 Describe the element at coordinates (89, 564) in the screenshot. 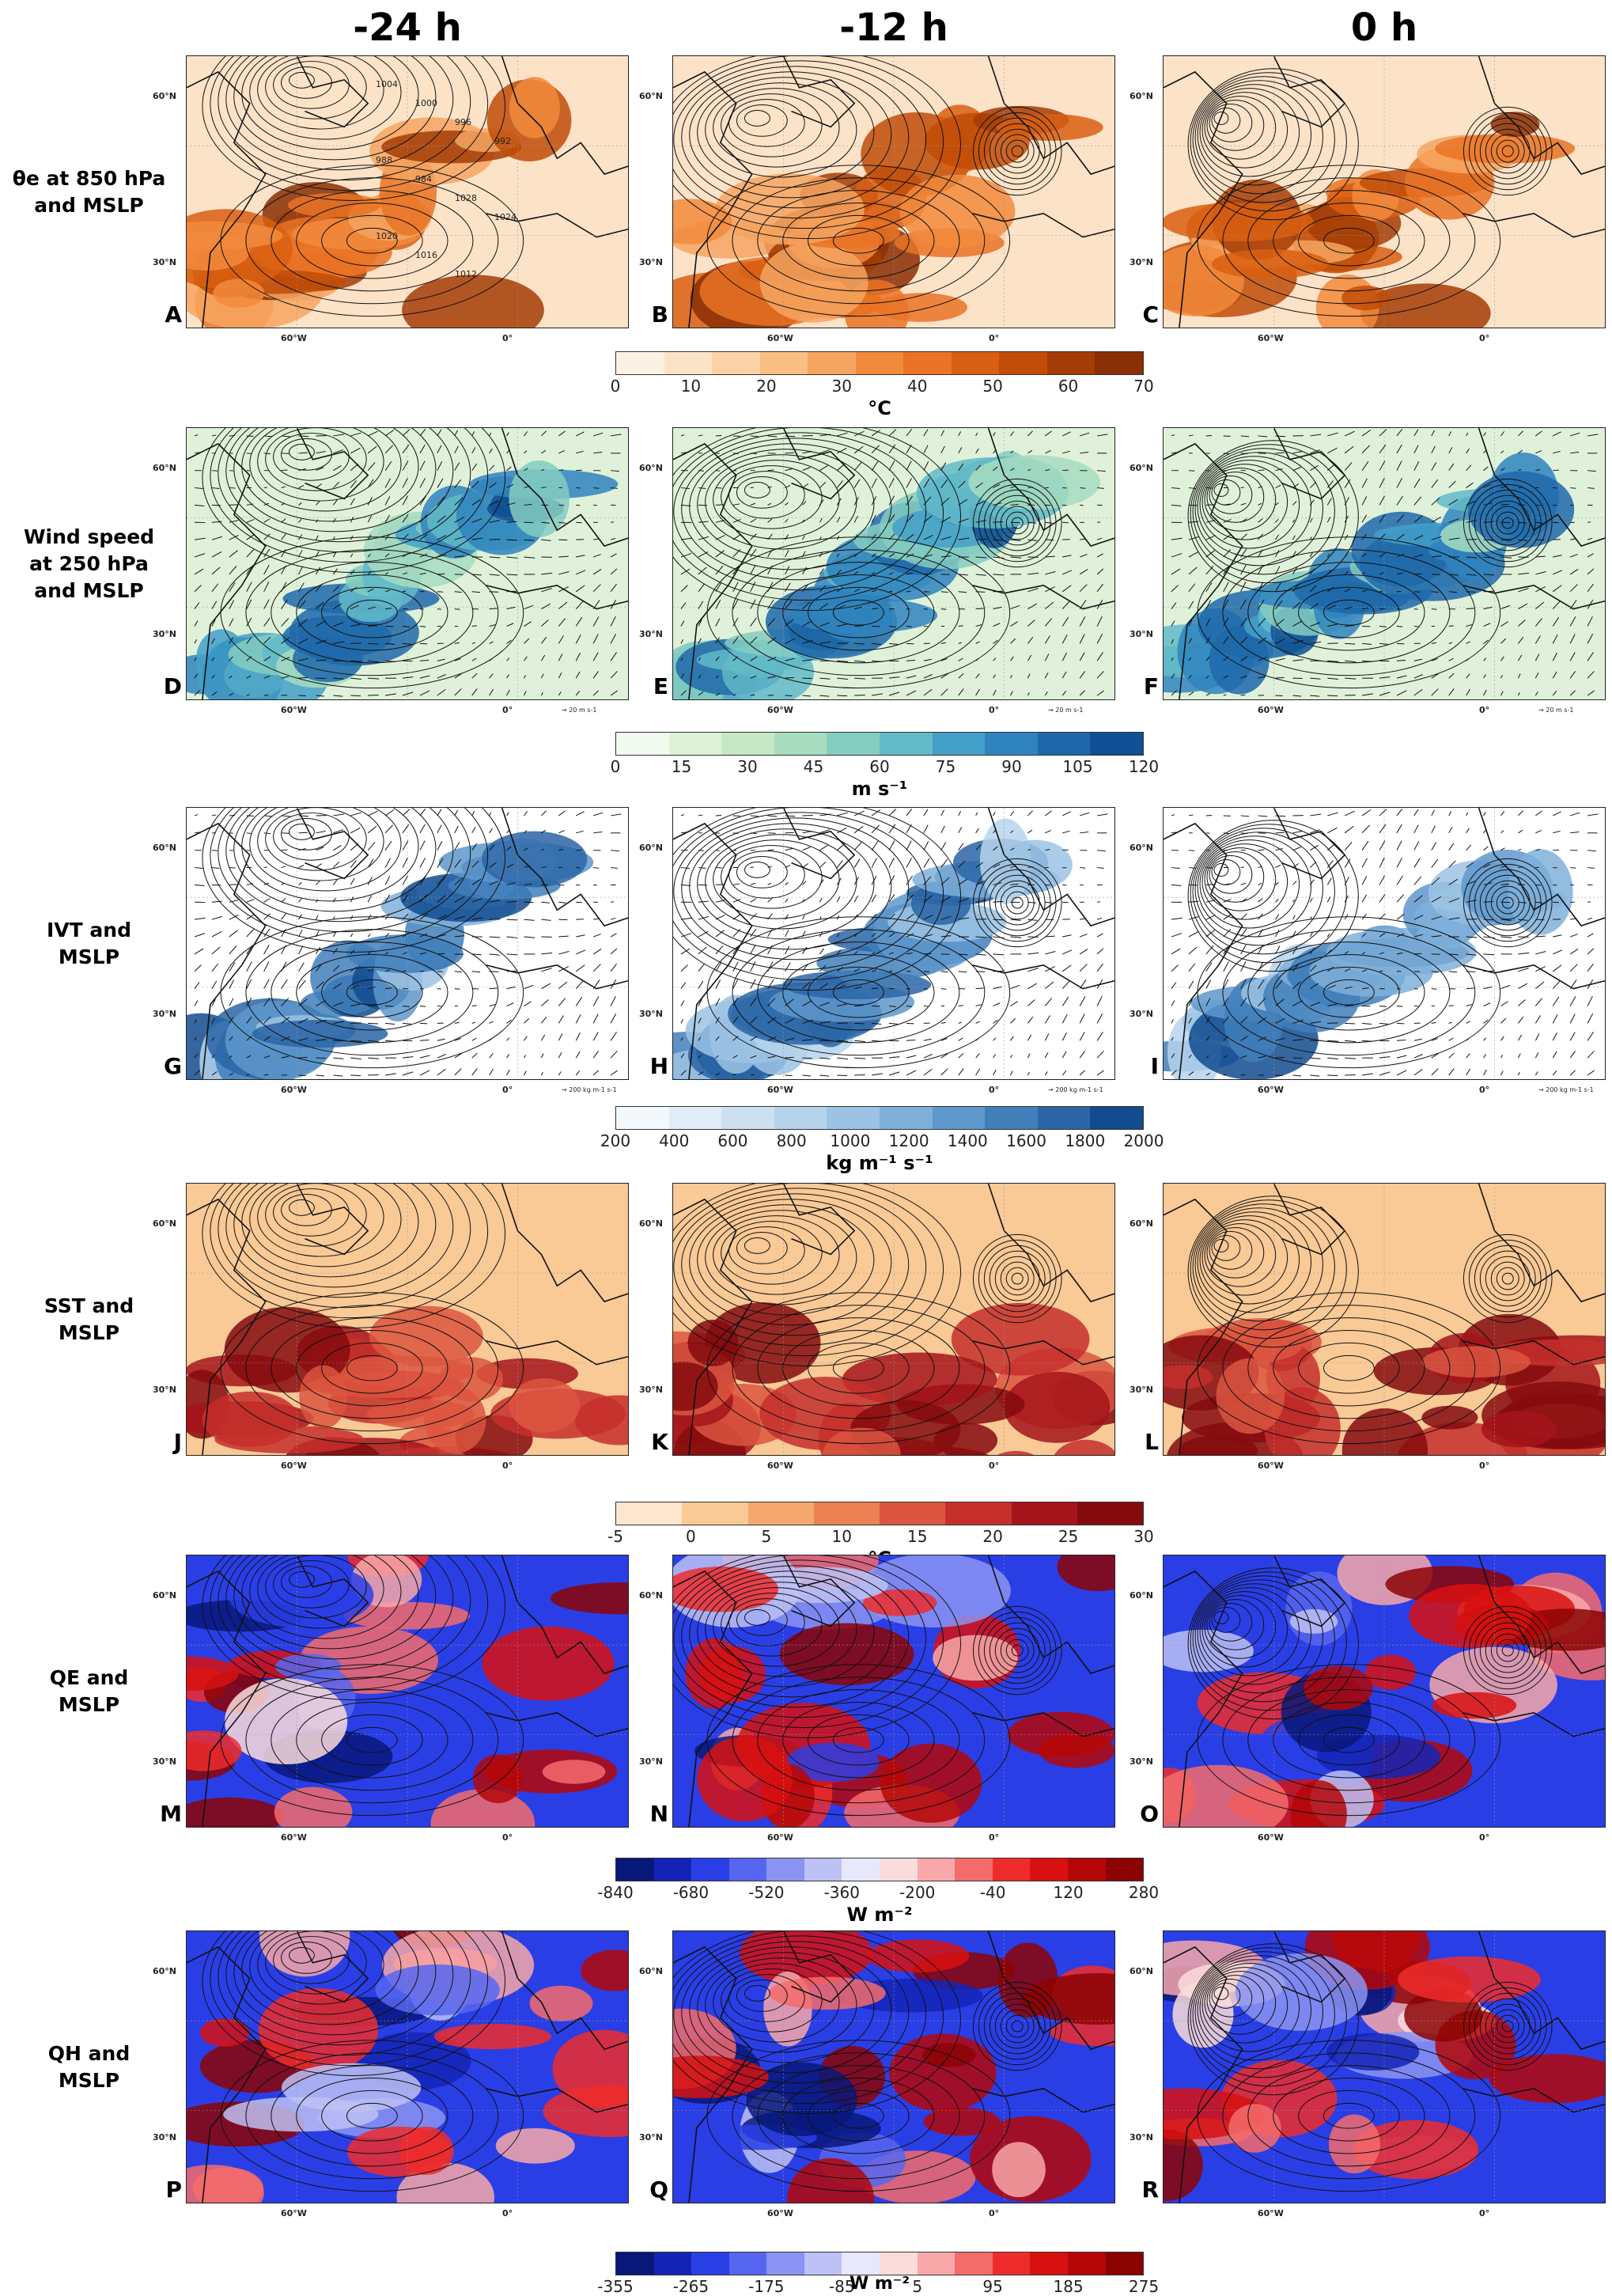

I see `row-label-line: at 250 hPa` at that location.